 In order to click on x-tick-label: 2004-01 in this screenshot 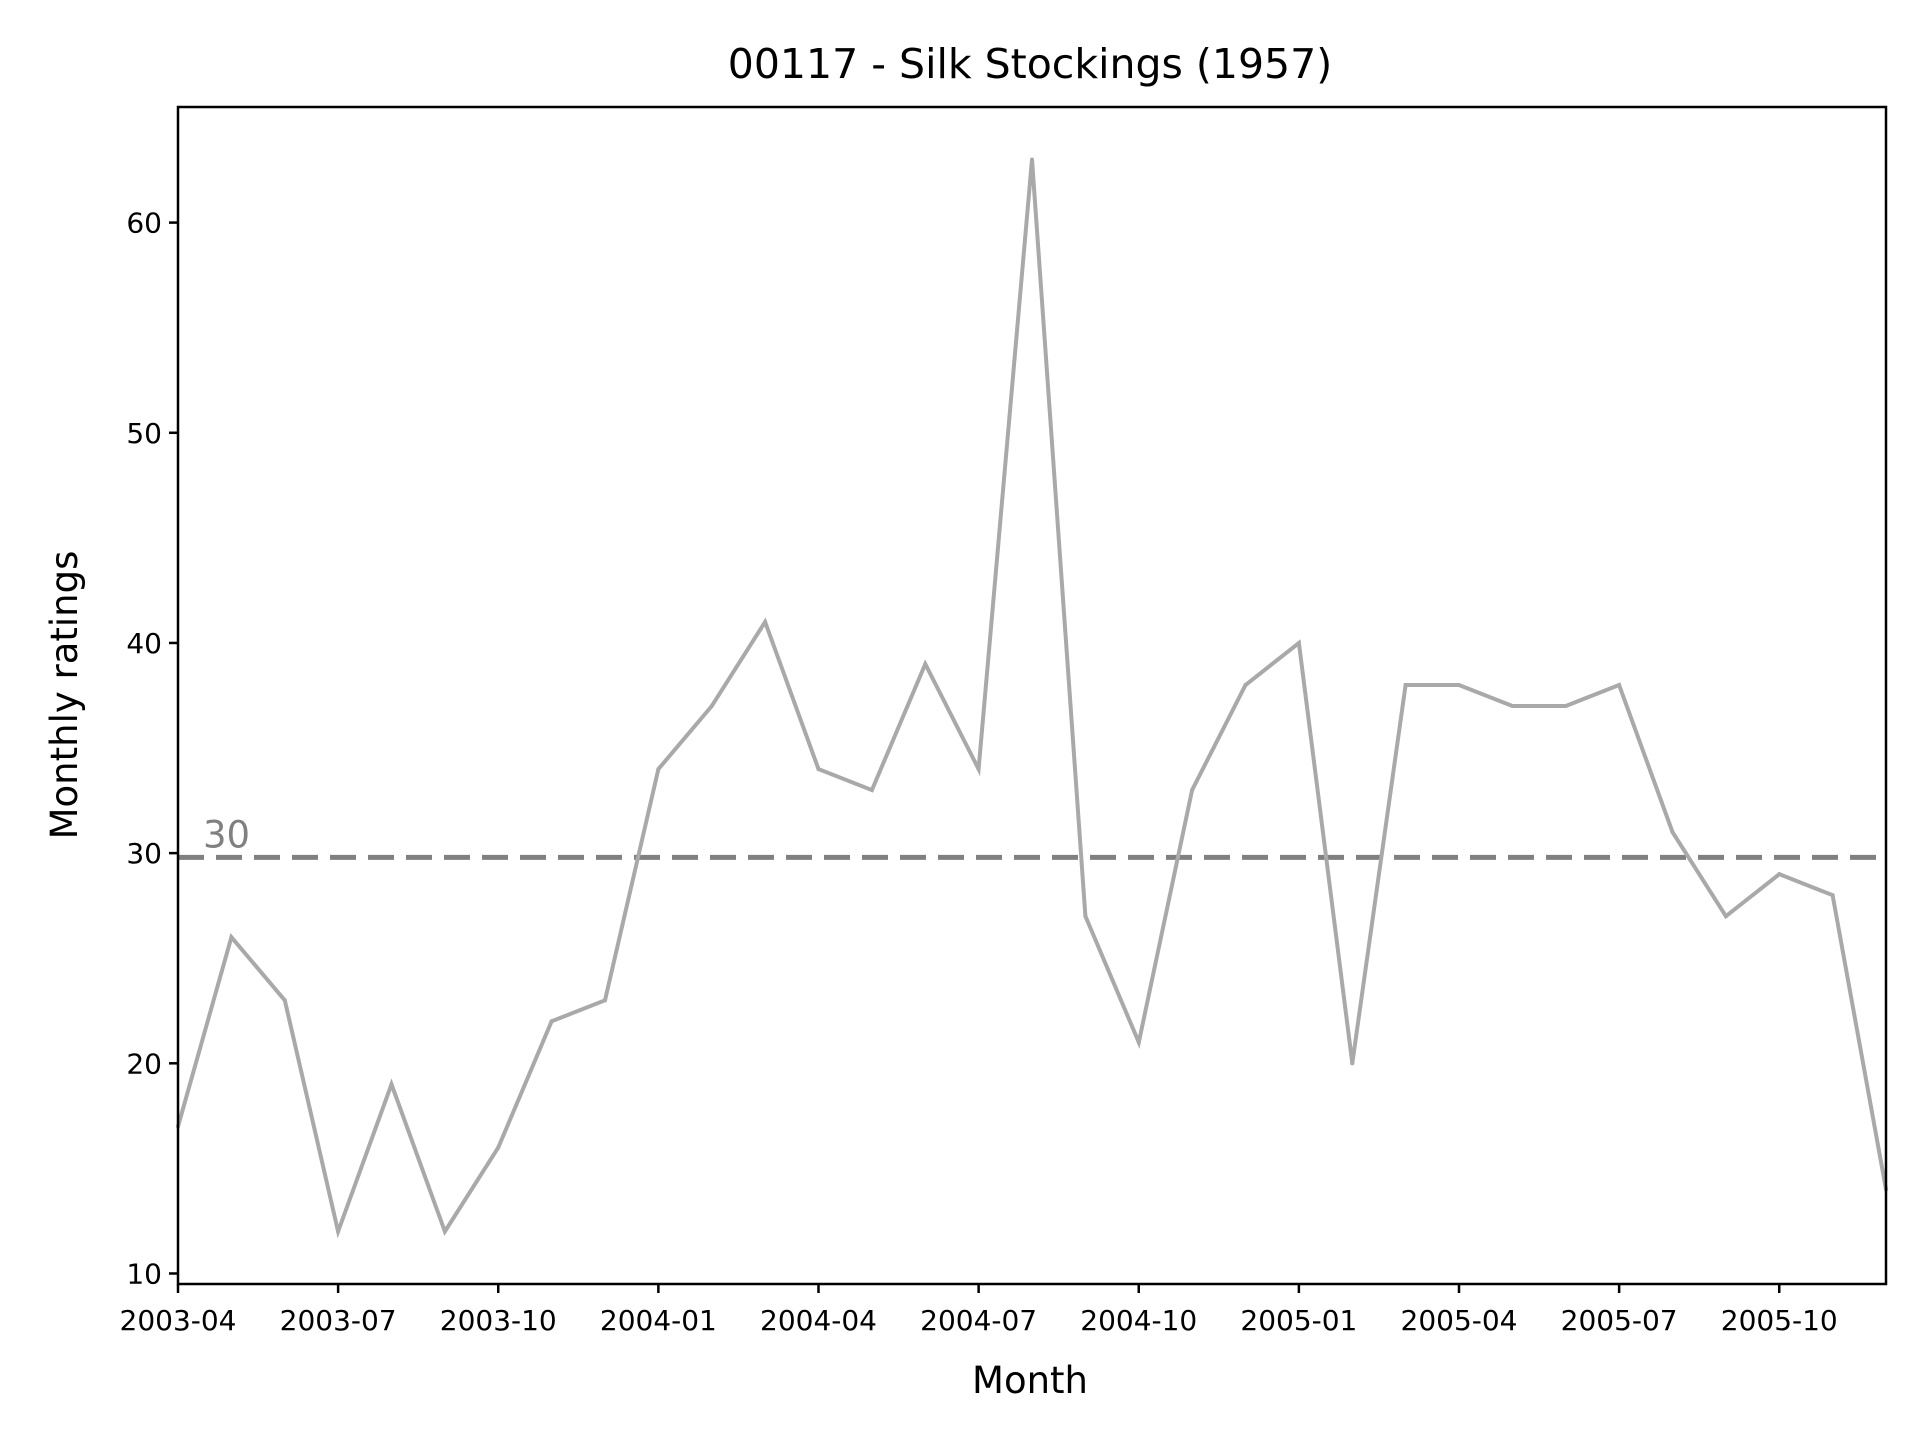, I will do `click(658, 1320)`.